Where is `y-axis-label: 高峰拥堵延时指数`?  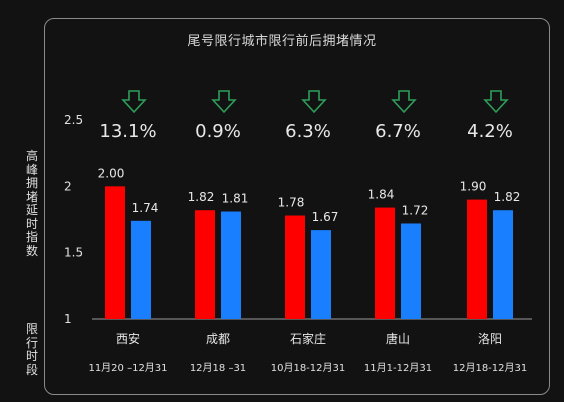
y-axis-label: 高峰拥堵延时指数 is located at coordinates (31, 203).